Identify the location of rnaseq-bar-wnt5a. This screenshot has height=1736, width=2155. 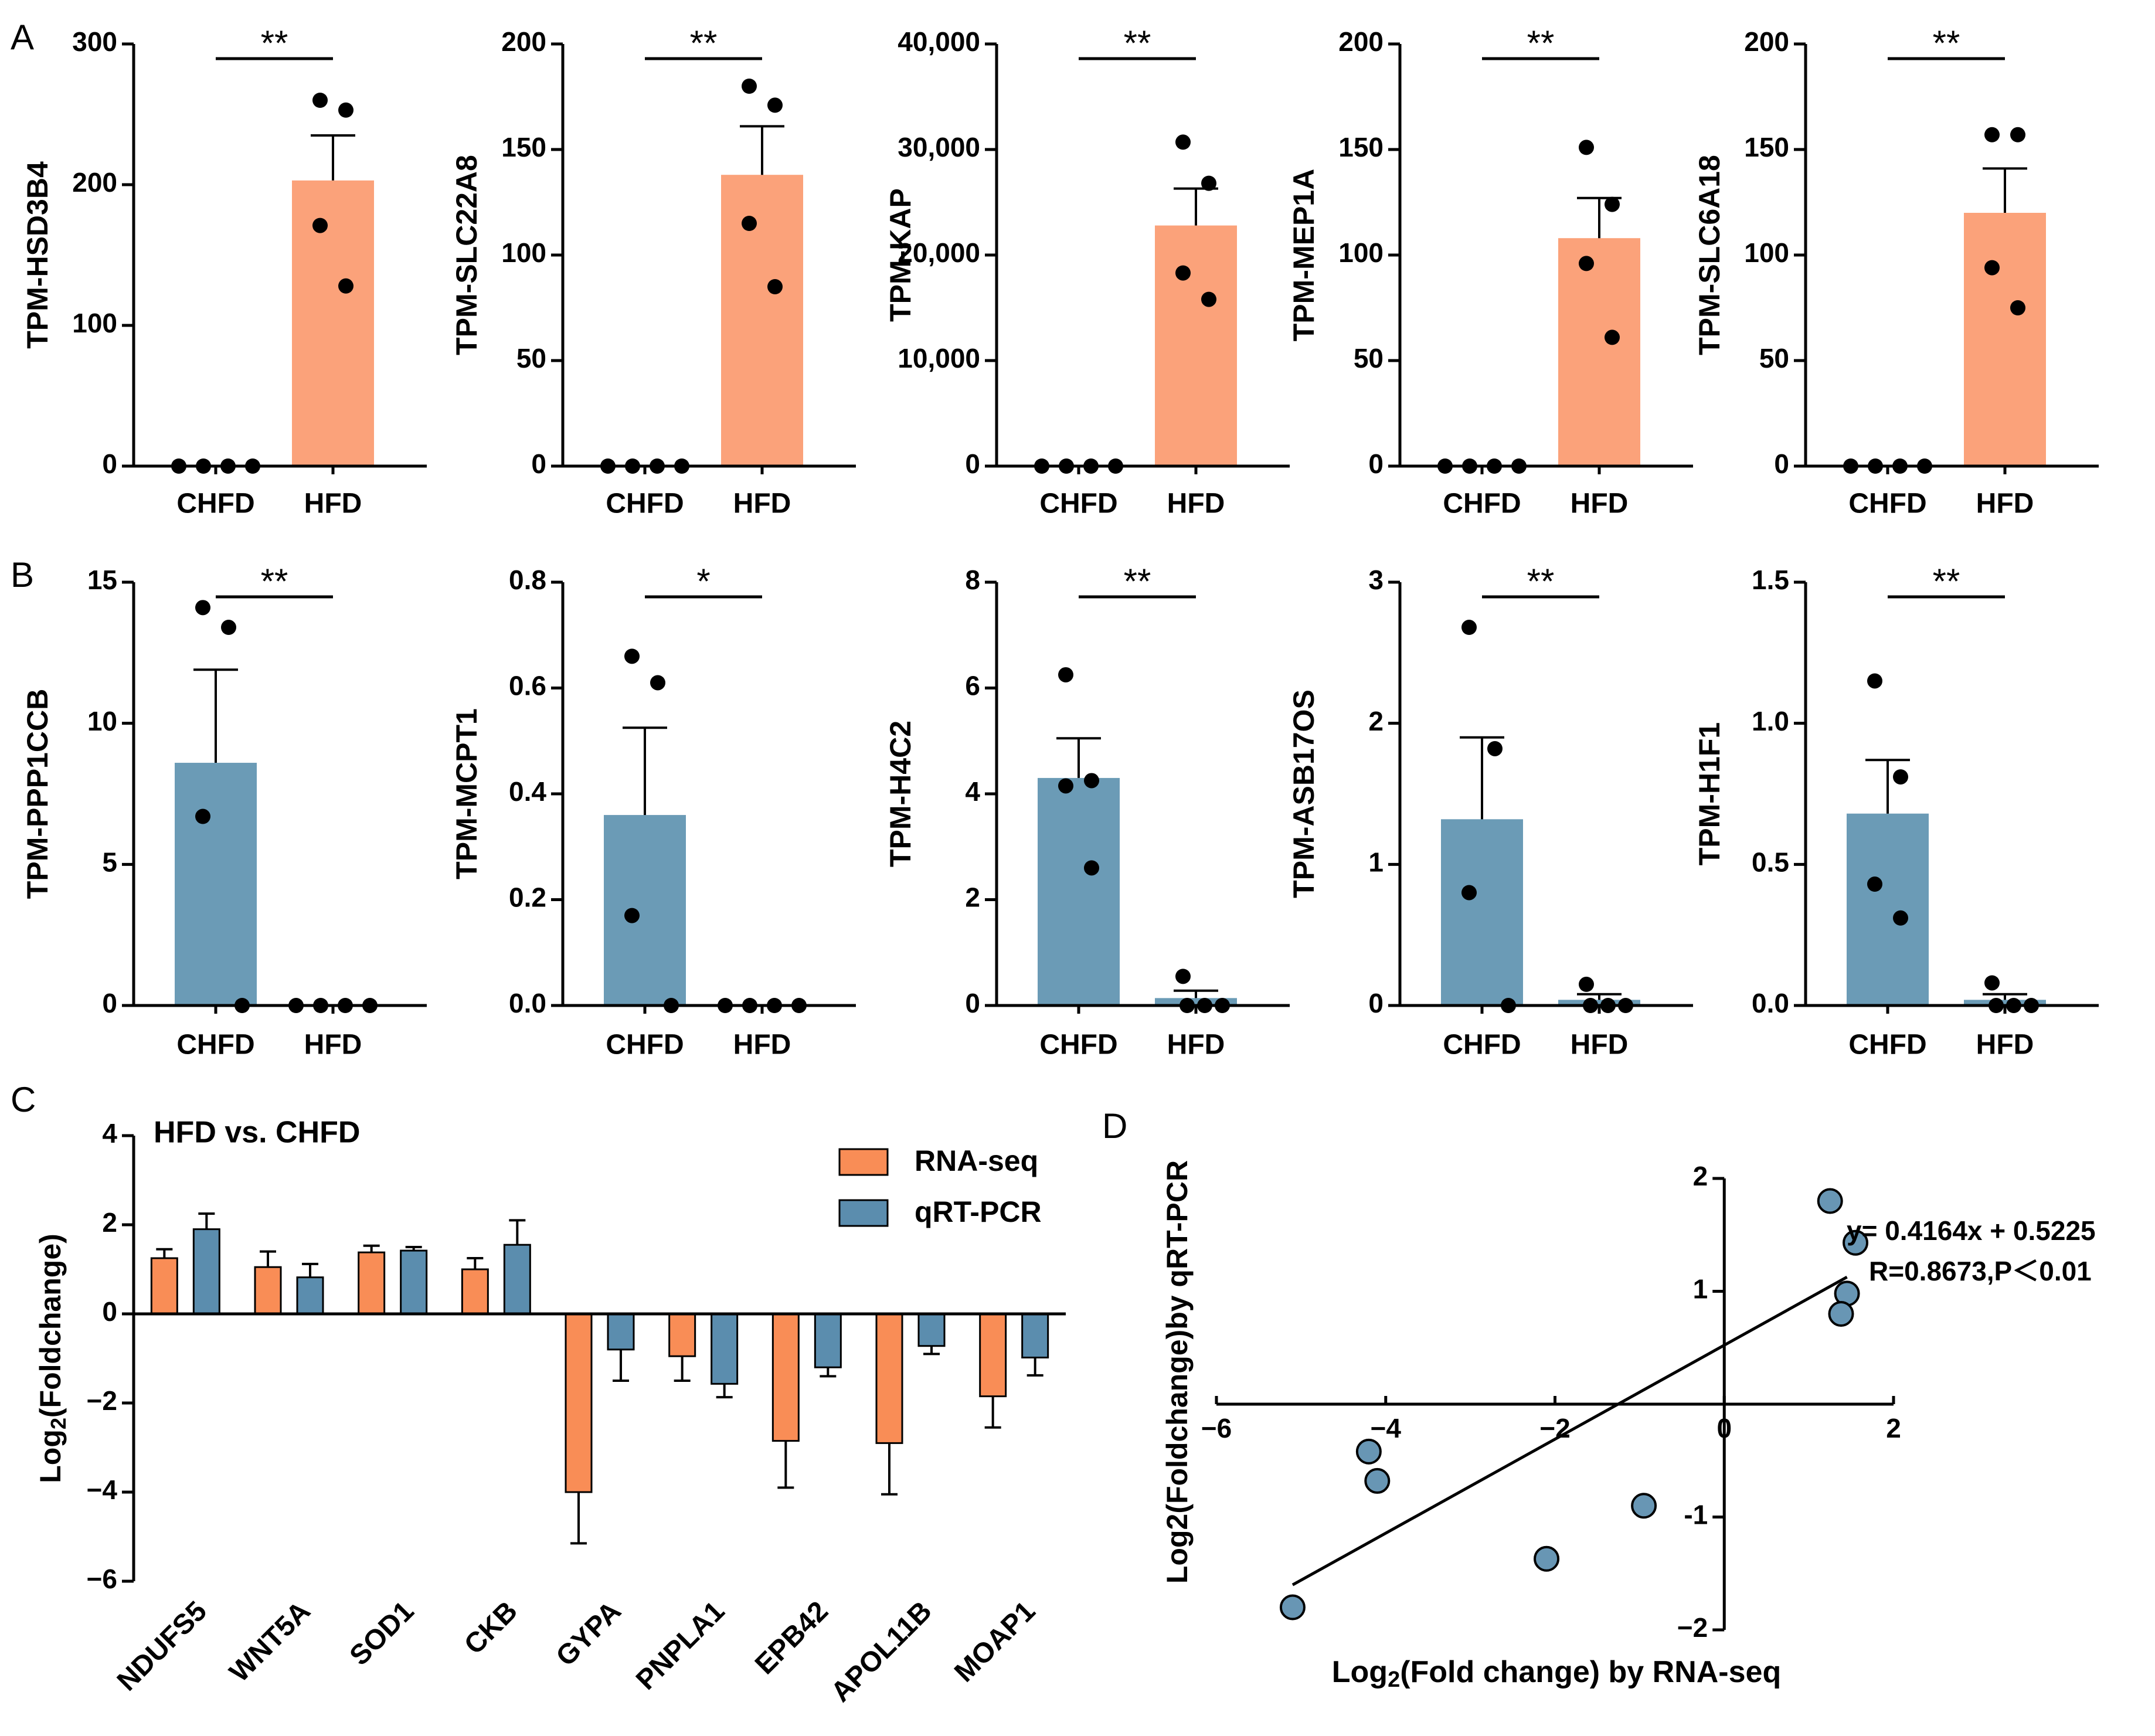
(268, 1290).